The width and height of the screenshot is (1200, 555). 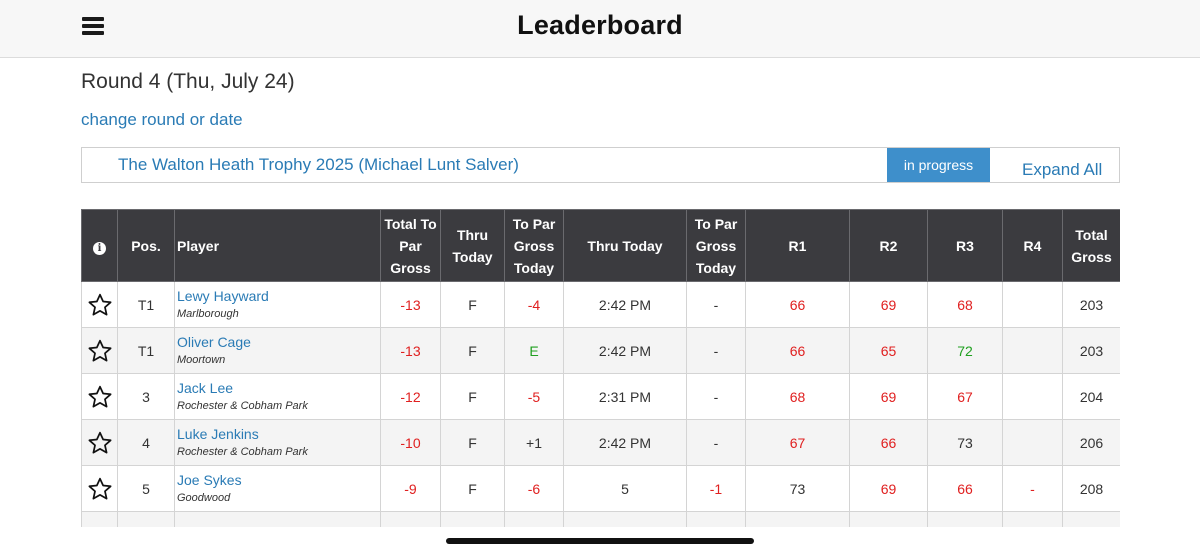 What do you see at coordinates (1062, 169) in the screenshot?
I see `expand-all-button: Expand All` at bounding box center [1062, 169].